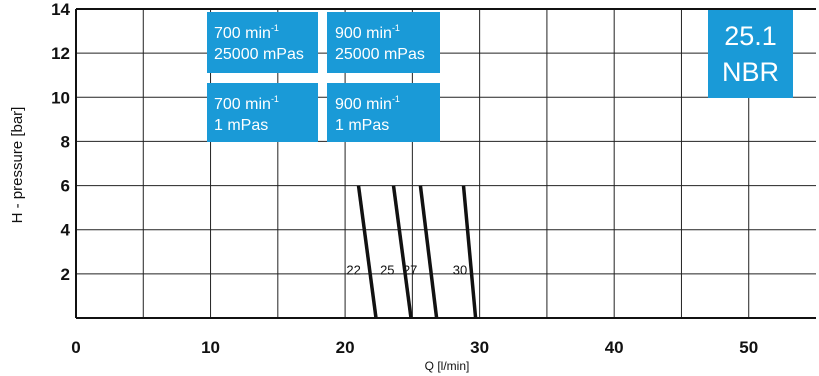 The image size is (819, 376). I want to click on badge-model-number: 25.1, so click(750, 36).